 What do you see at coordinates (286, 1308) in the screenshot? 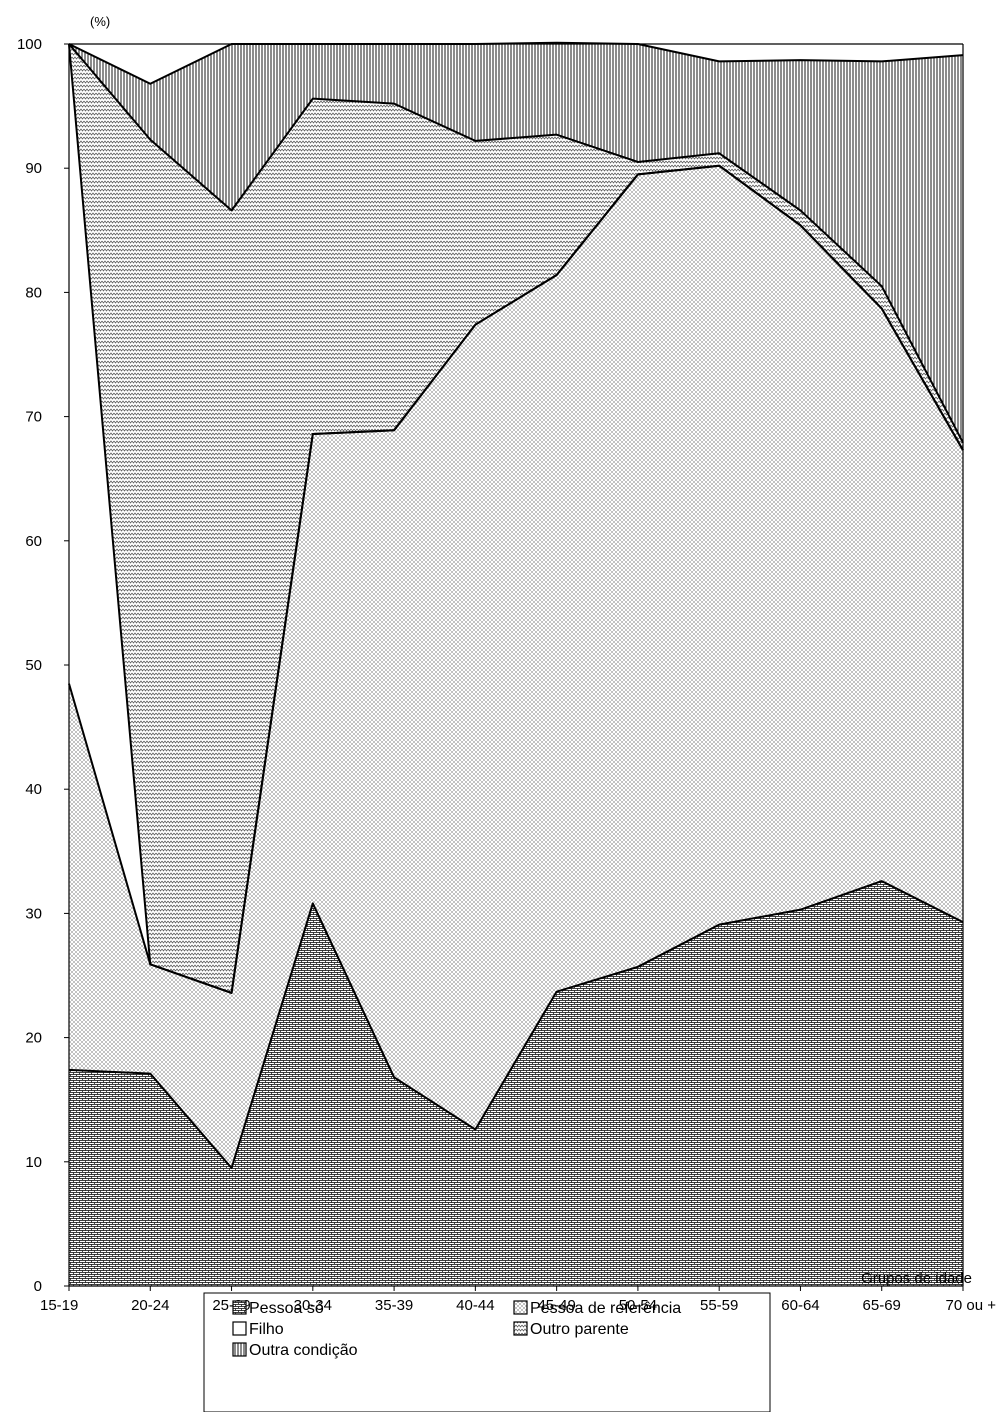
I see `legend-label: Pessoa só` at bounding box center [286, 1308].